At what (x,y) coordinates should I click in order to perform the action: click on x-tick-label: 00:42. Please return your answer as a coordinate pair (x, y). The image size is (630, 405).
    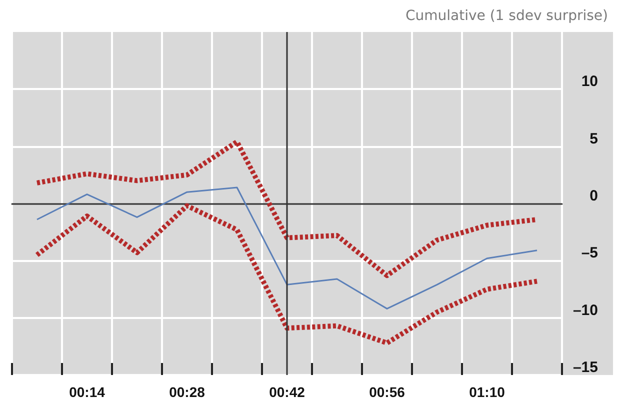
    Looking at the image, I should click on (287, 392).